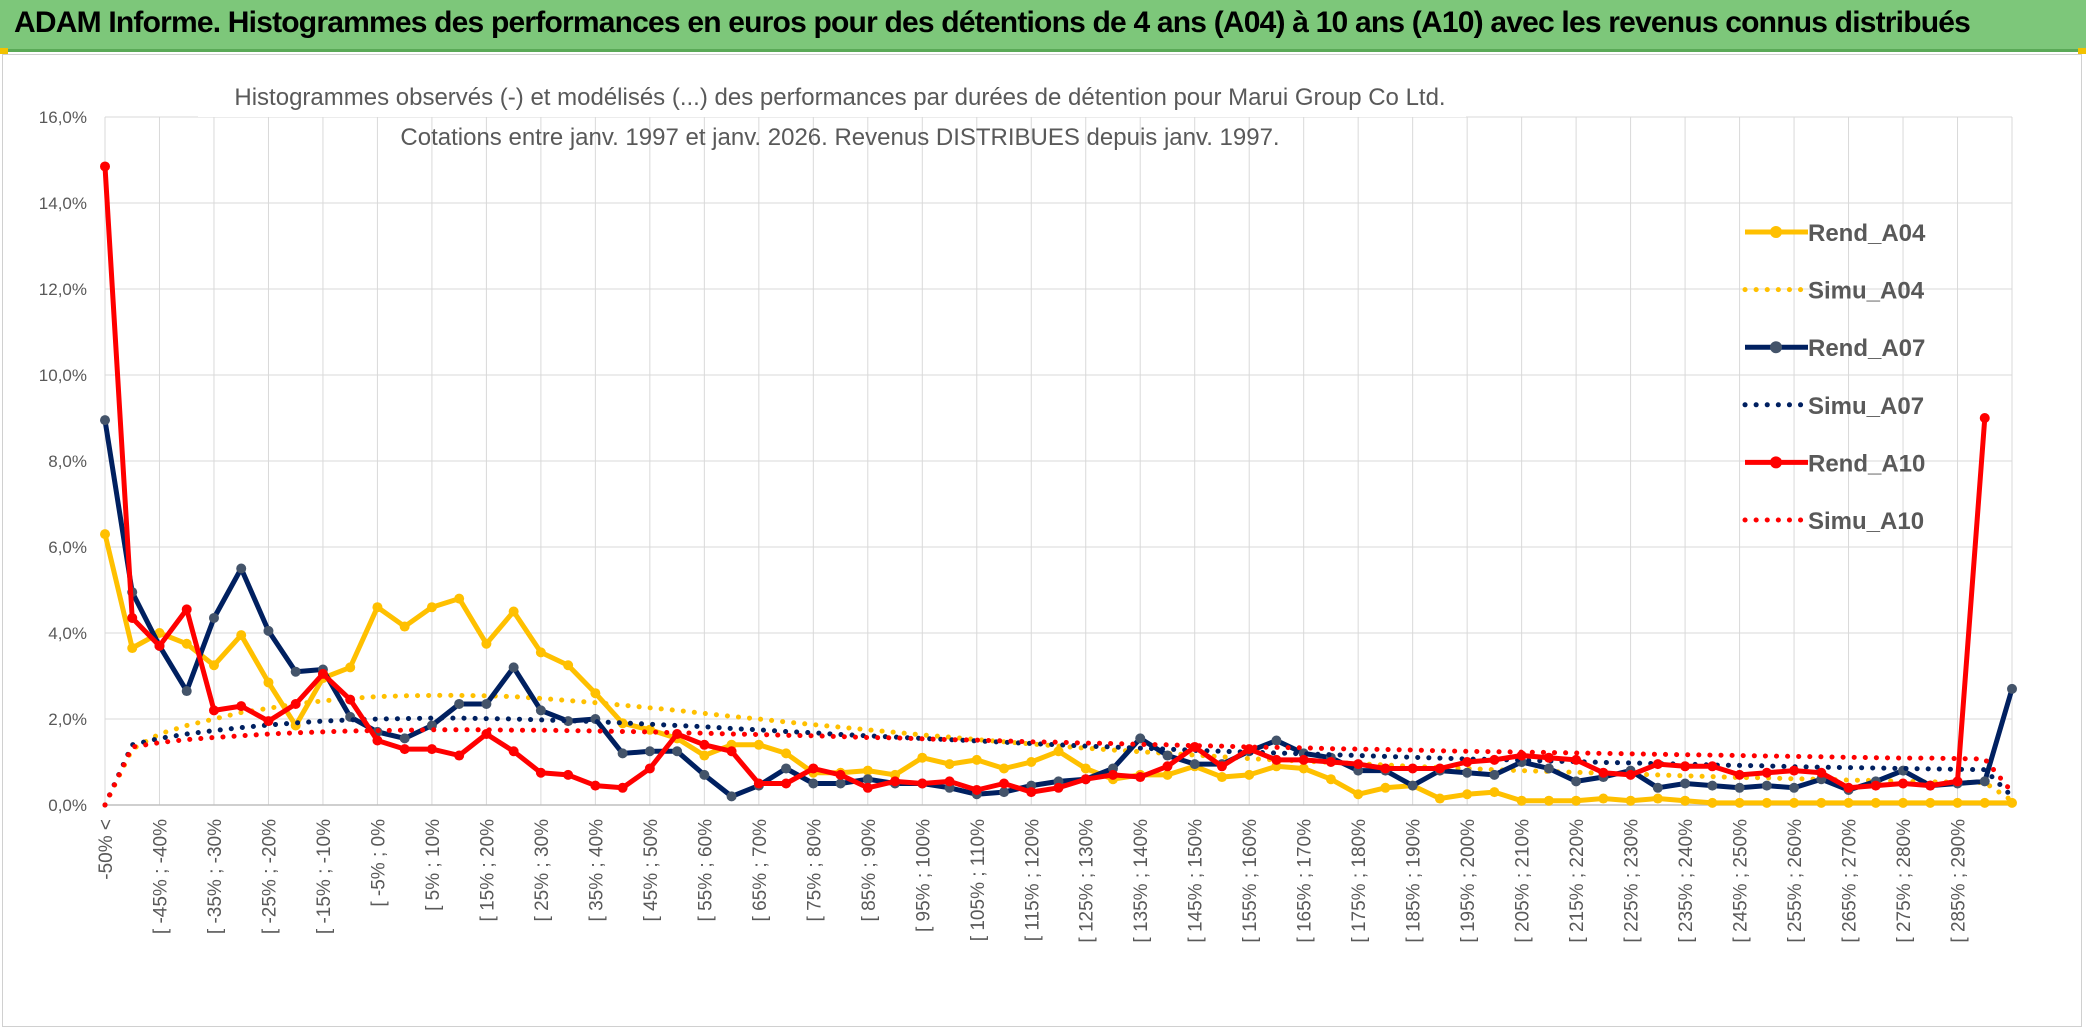  Describe the element at coordinates (1359, 881) in the screenshot. I see `x-tick-label: [ 175% ; 180%` at that location.